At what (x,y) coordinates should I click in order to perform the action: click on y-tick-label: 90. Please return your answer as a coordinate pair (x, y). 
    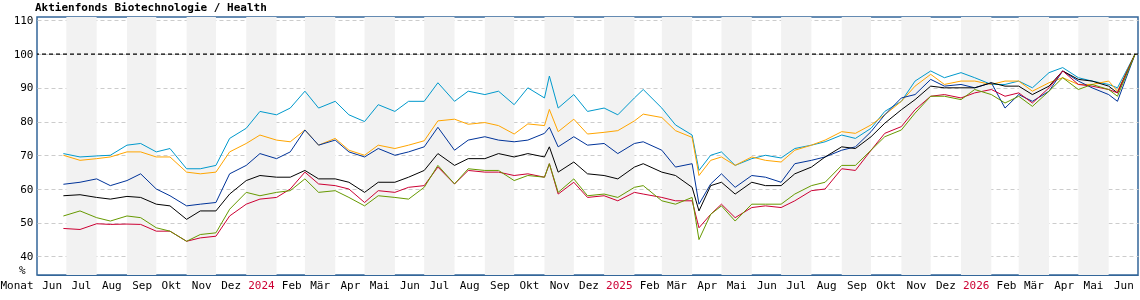
    Looking at the image, I should click on (27, 88).